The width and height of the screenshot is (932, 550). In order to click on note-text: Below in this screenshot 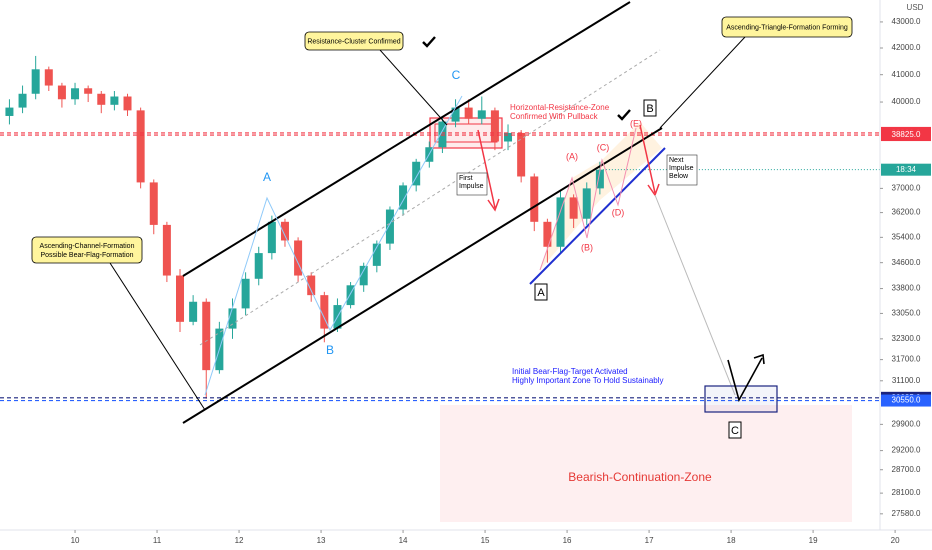, I will do `click(679, 176)`.